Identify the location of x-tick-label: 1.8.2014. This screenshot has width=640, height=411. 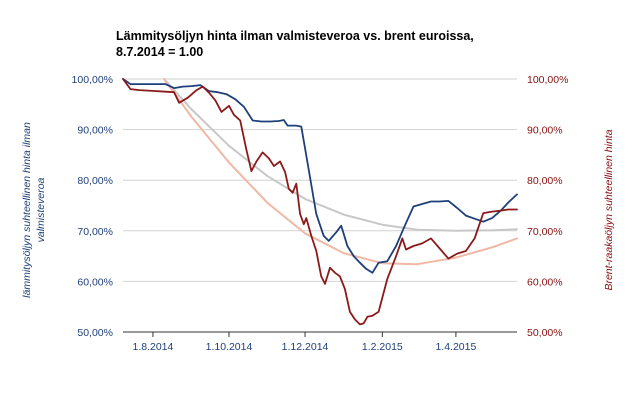
(152, 347).